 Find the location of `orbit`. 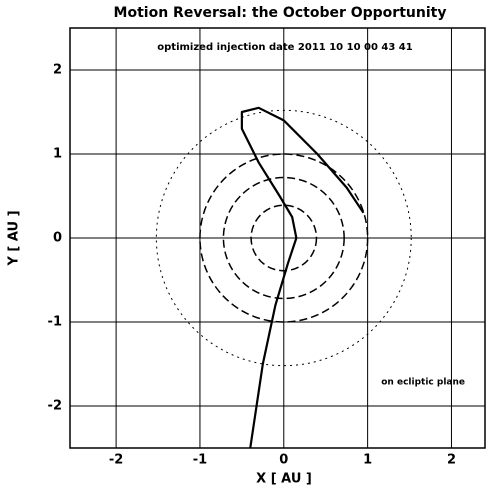

orbit is located at coordinates (284, 238).